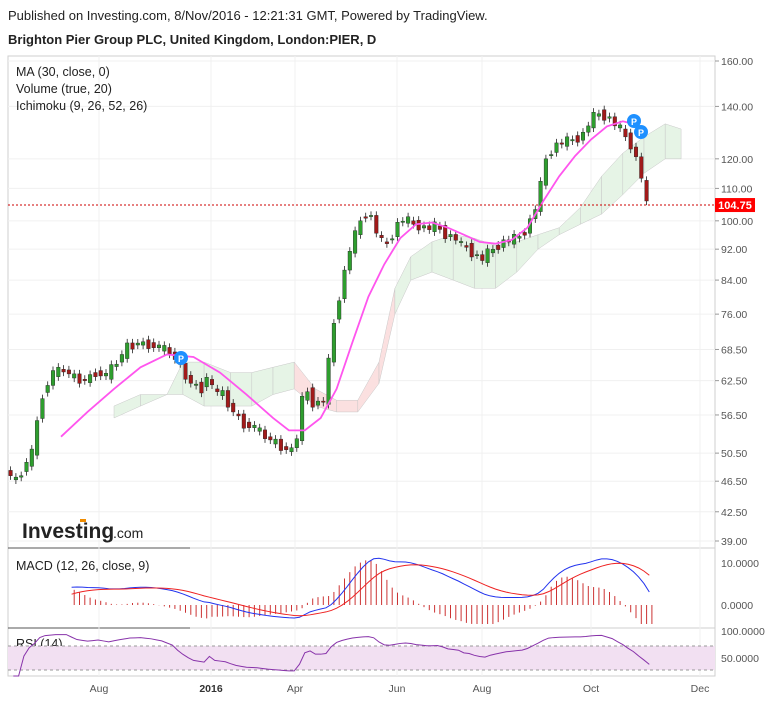  I want to click on logo-suffix: .com, so click(128, 533).